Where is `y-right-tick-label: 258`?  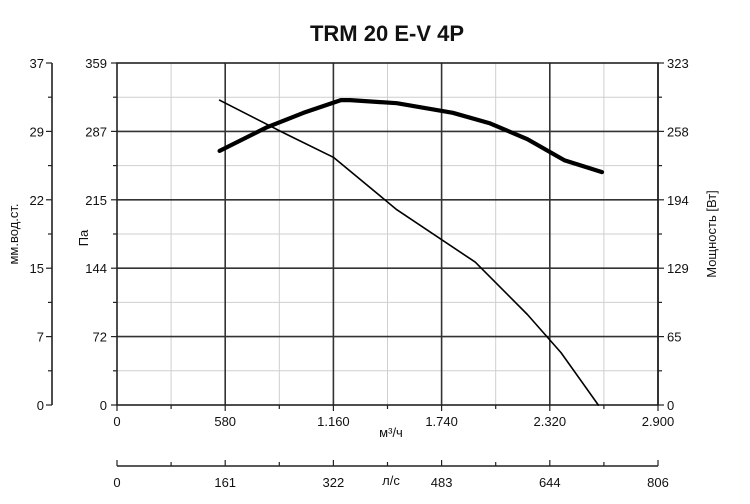 y-right-tick-label: 258 is located at coordinates (678, 131).